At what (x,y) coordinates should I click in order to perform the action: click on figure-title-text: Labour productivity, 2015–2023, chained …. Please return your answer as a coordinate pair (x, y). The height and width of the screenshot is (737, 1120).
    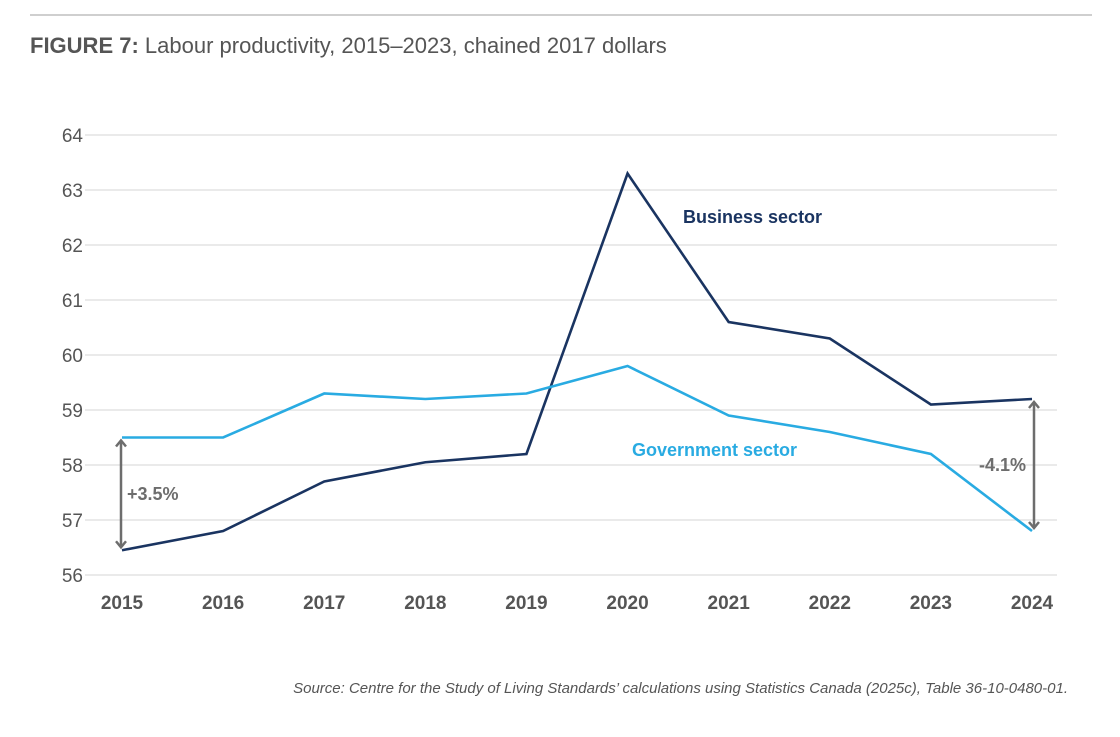
    Looking at the image, I should click on (402, 45).